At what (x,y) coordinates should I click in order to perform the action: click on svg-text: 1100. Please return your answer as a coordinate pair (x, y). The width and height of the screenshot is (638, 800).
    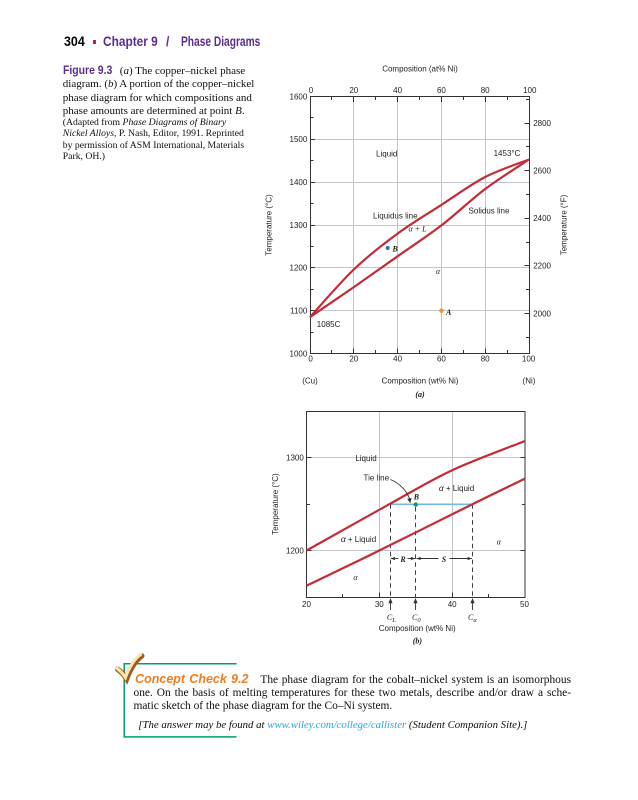
    Looking at the image, I should click on (299, 311).